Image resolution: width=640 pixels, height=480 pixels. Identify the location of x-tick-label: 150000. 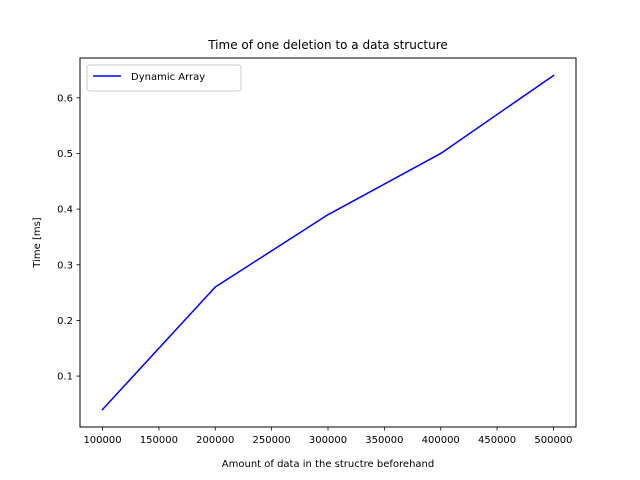
(159, 440).